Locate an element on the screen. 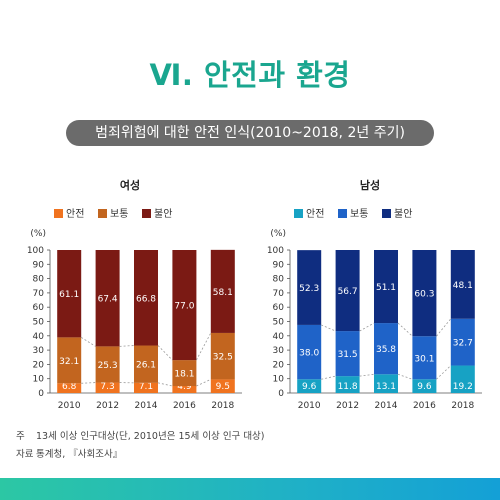 This screenshot has height=500, width=500. x-tick-label: 2018 is located at coordinates (462, 406).